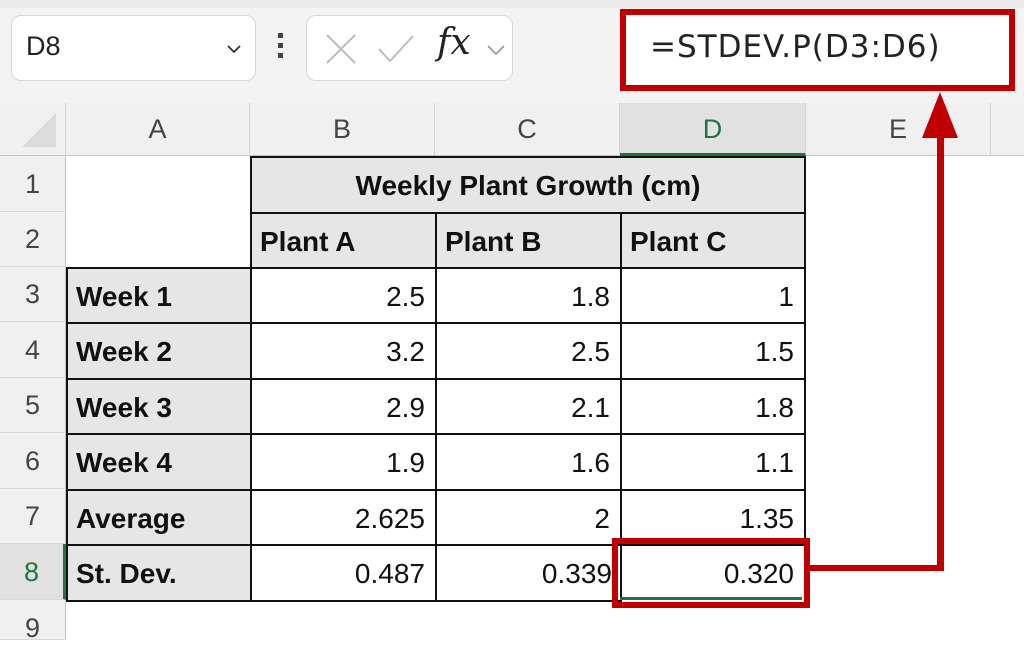  What do you see at coordinates (343, 573) in the screenshot?
I see `cell-b8: 0.487` at bounding box center [343, 573].